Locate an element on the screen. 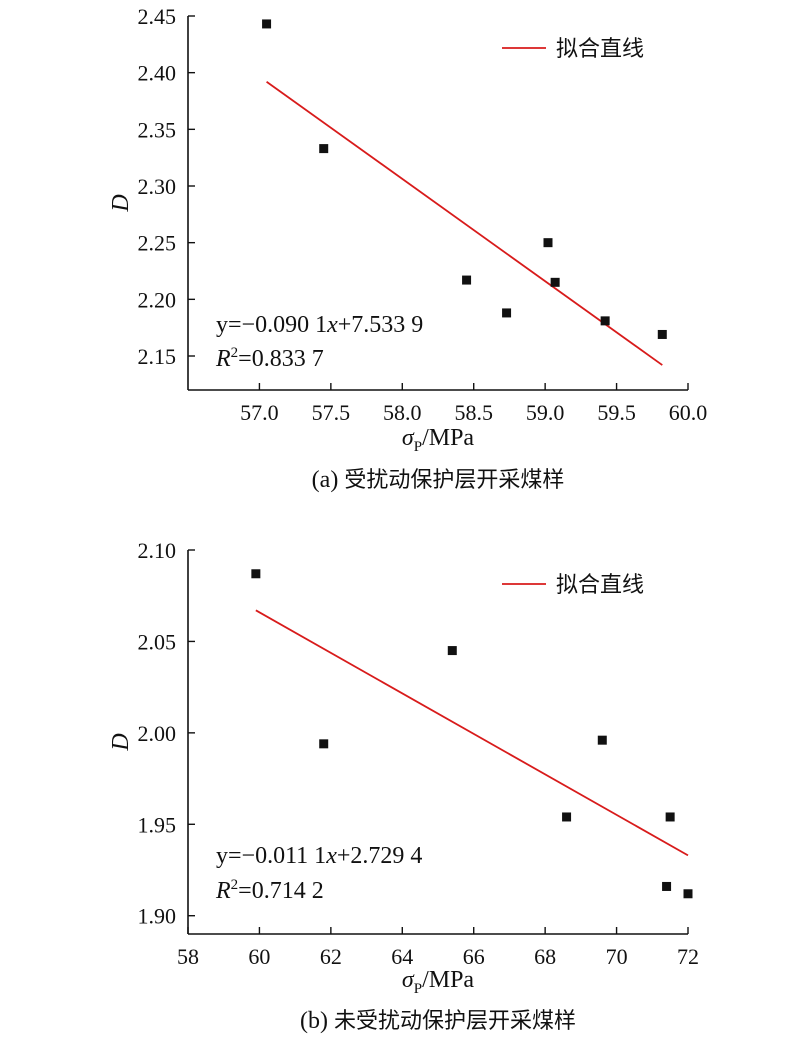  x-tick-label: 57.5 is located at coordinates (331, 412).